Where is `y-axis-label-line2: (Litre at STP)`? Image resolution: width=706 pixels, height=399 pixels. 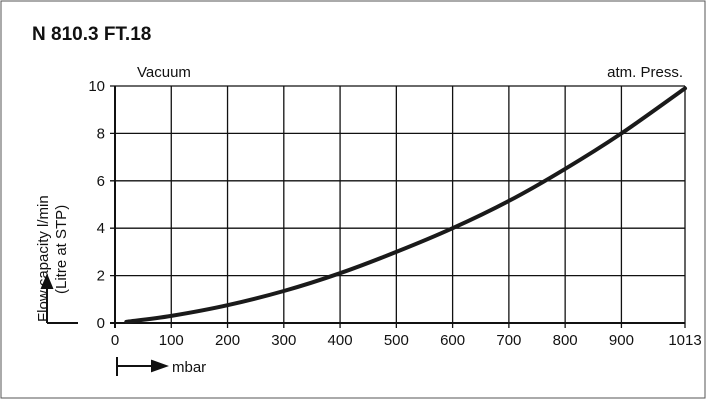 y-axis-label-line2: (Litre at STP) is located at coordinates (61, 249).